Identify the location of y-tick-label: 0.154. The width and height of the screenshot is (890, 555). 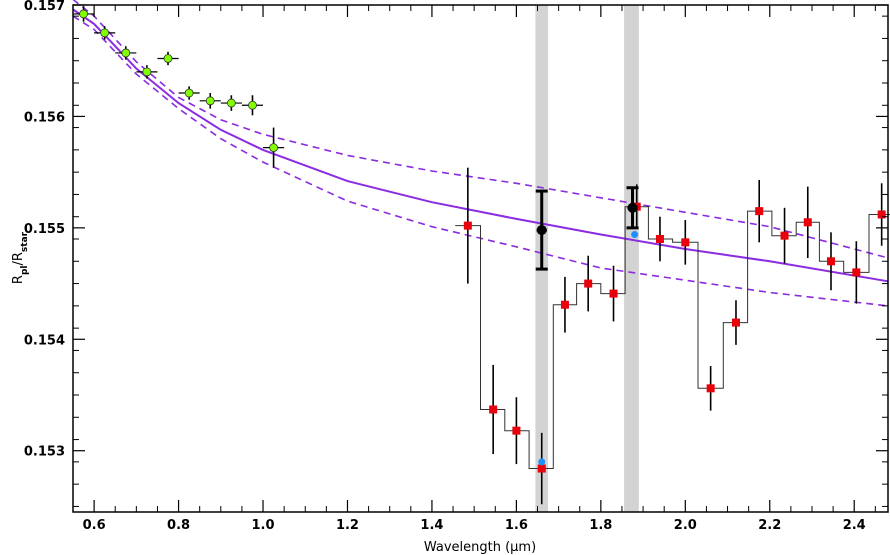
(44, 340).